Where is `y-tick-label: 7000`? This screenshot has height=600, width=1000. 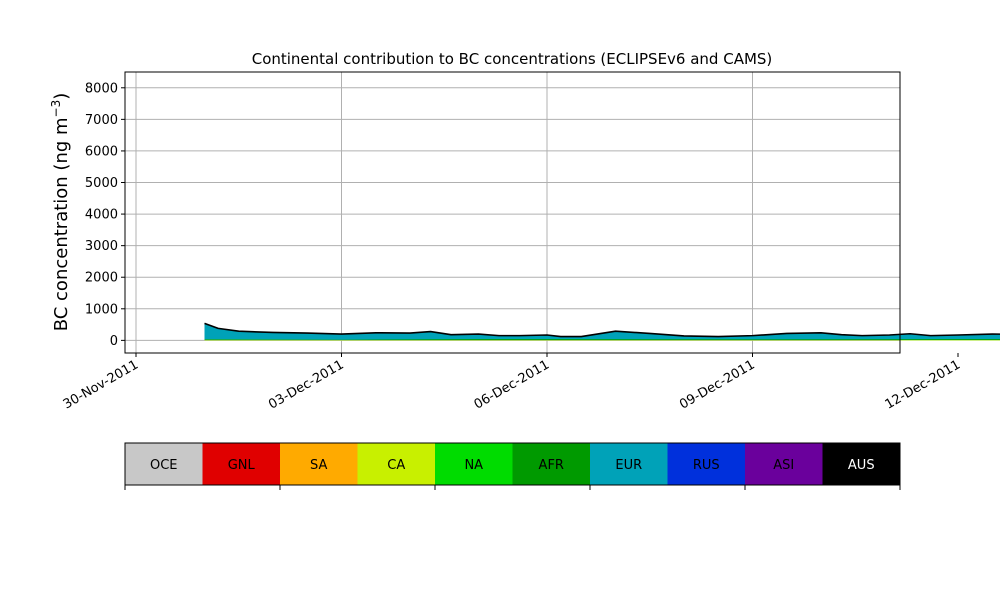
y-tick-label: 7000 is located at coordinates (101, 120).